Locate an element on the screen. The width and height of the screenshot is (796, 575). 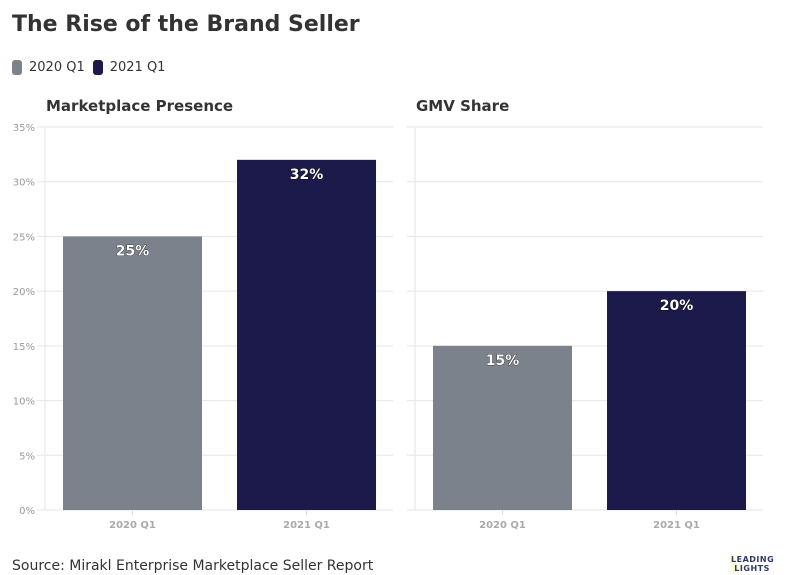
data-label: 25% is located at coordinates (133, 251).